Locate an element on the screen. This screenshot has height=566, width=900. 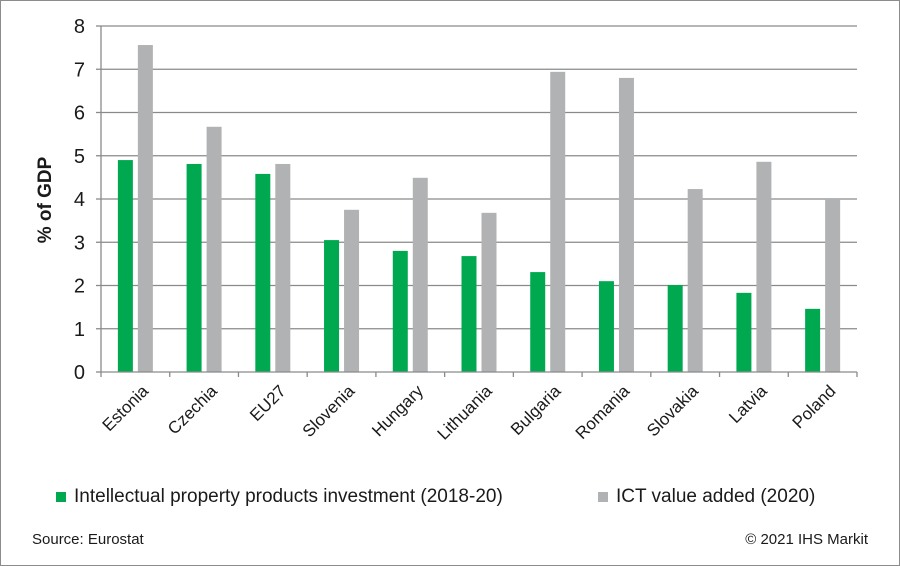
bar-ict-value-added-czechia is located at coordinates (214, 249).